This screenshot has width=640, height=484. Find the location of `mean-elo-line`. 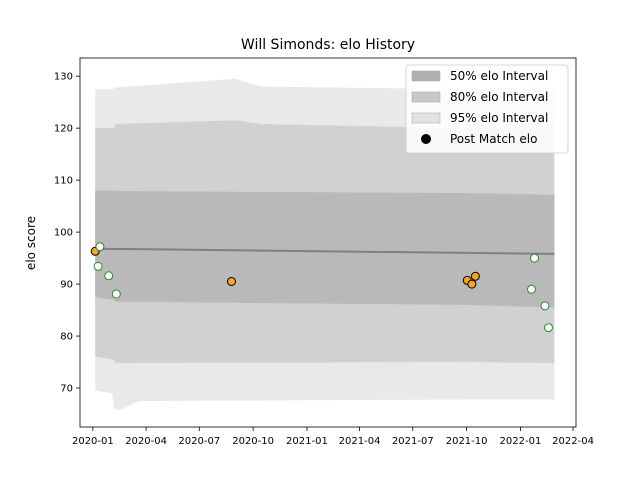

mean-elo-line is located at coordinates (325, 251).